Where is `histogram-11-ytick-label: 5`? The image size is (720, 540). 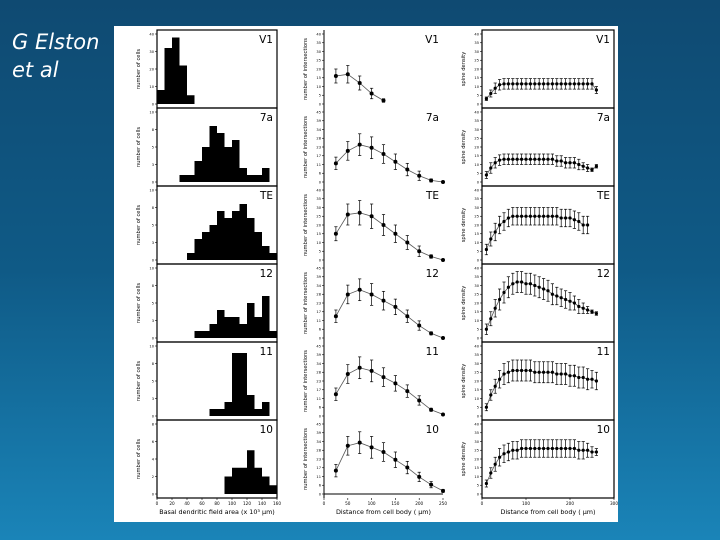
histogram-11-ytick-label: 5 is located at coordinates (153, 381).